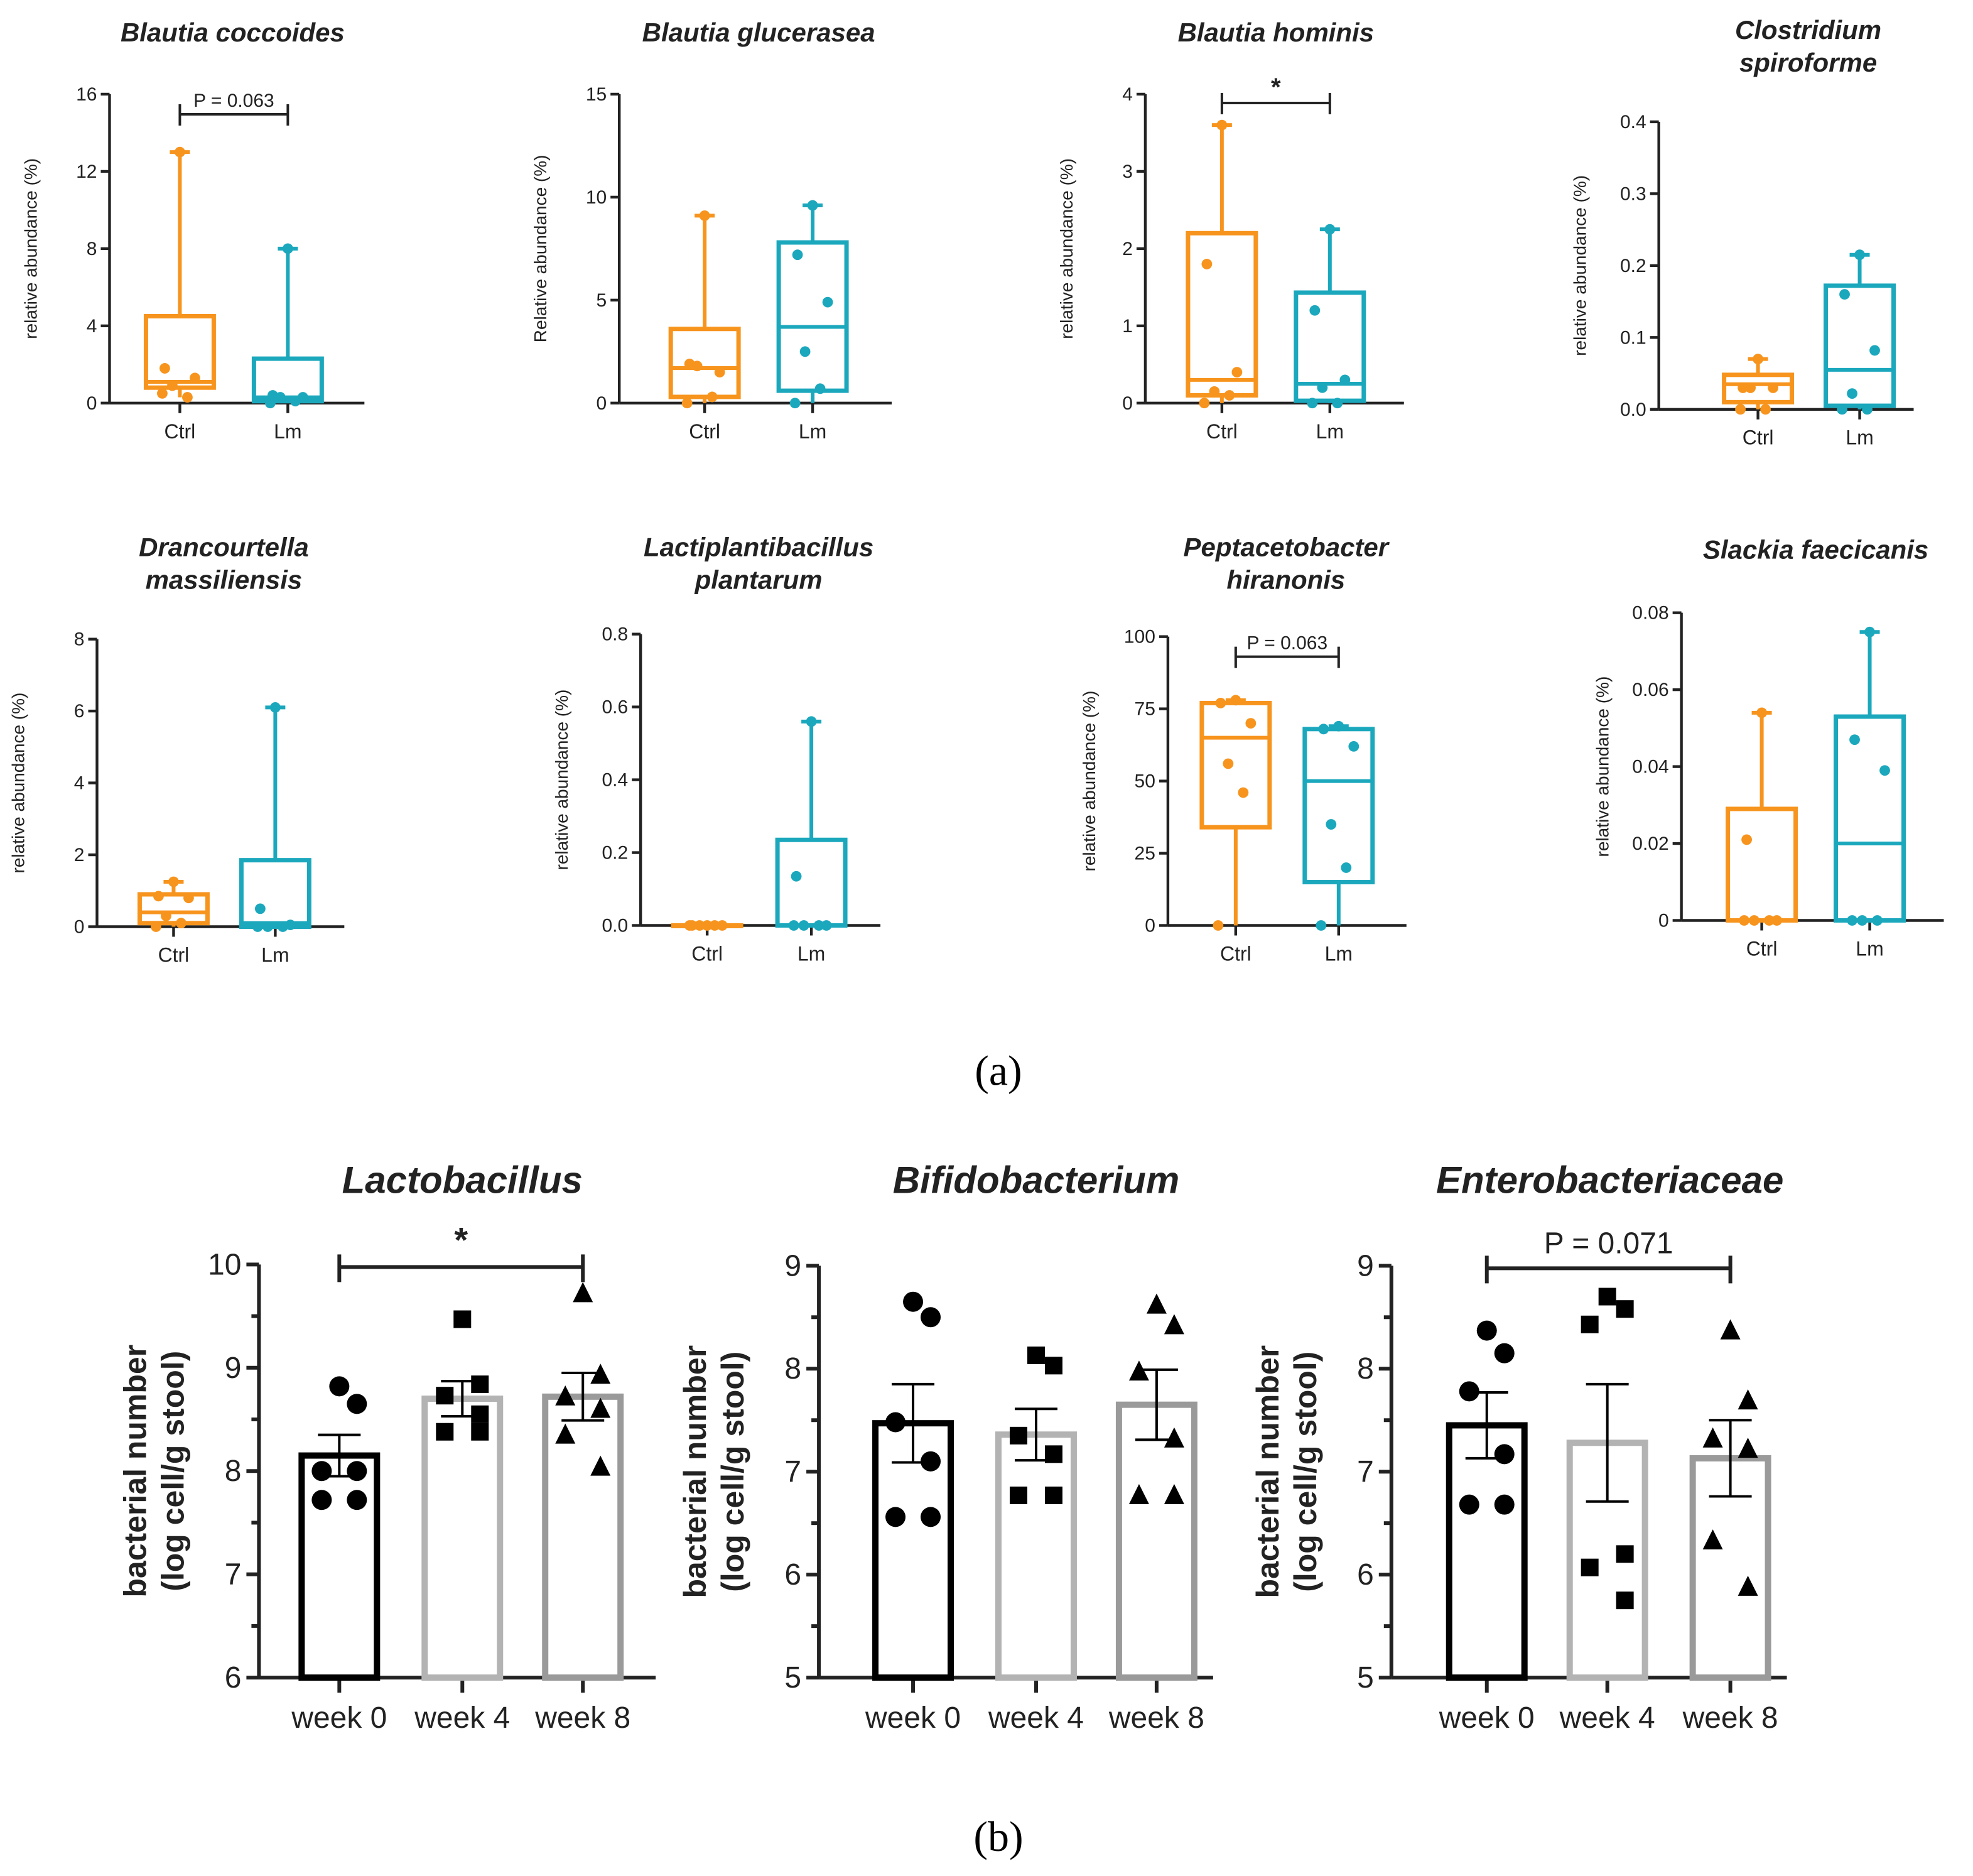 This screenshot has width=1973, height=1876. I want to click on chart-title: Drancourtella, so click(224, 547).